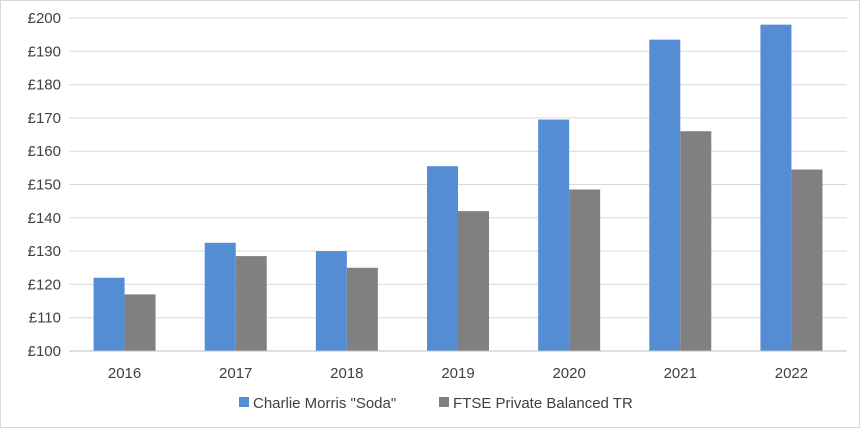 This screenshot has width=860, height=432. I want to click on legend-label-soda: Charlie Morris "Soda", so click(324, 403).